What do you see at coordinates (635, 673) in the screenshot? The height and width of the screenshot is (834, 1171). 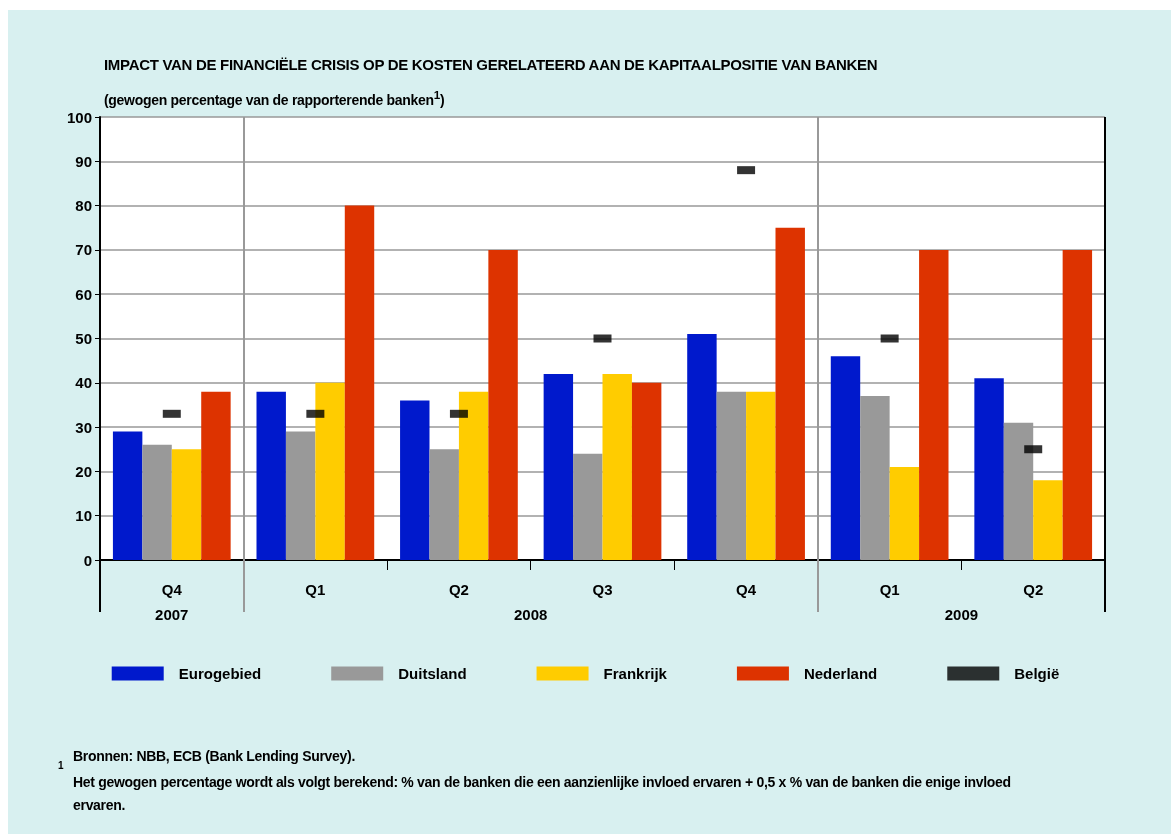 I see `legend-label: Frankrijk` at bounding box center [635, 673].